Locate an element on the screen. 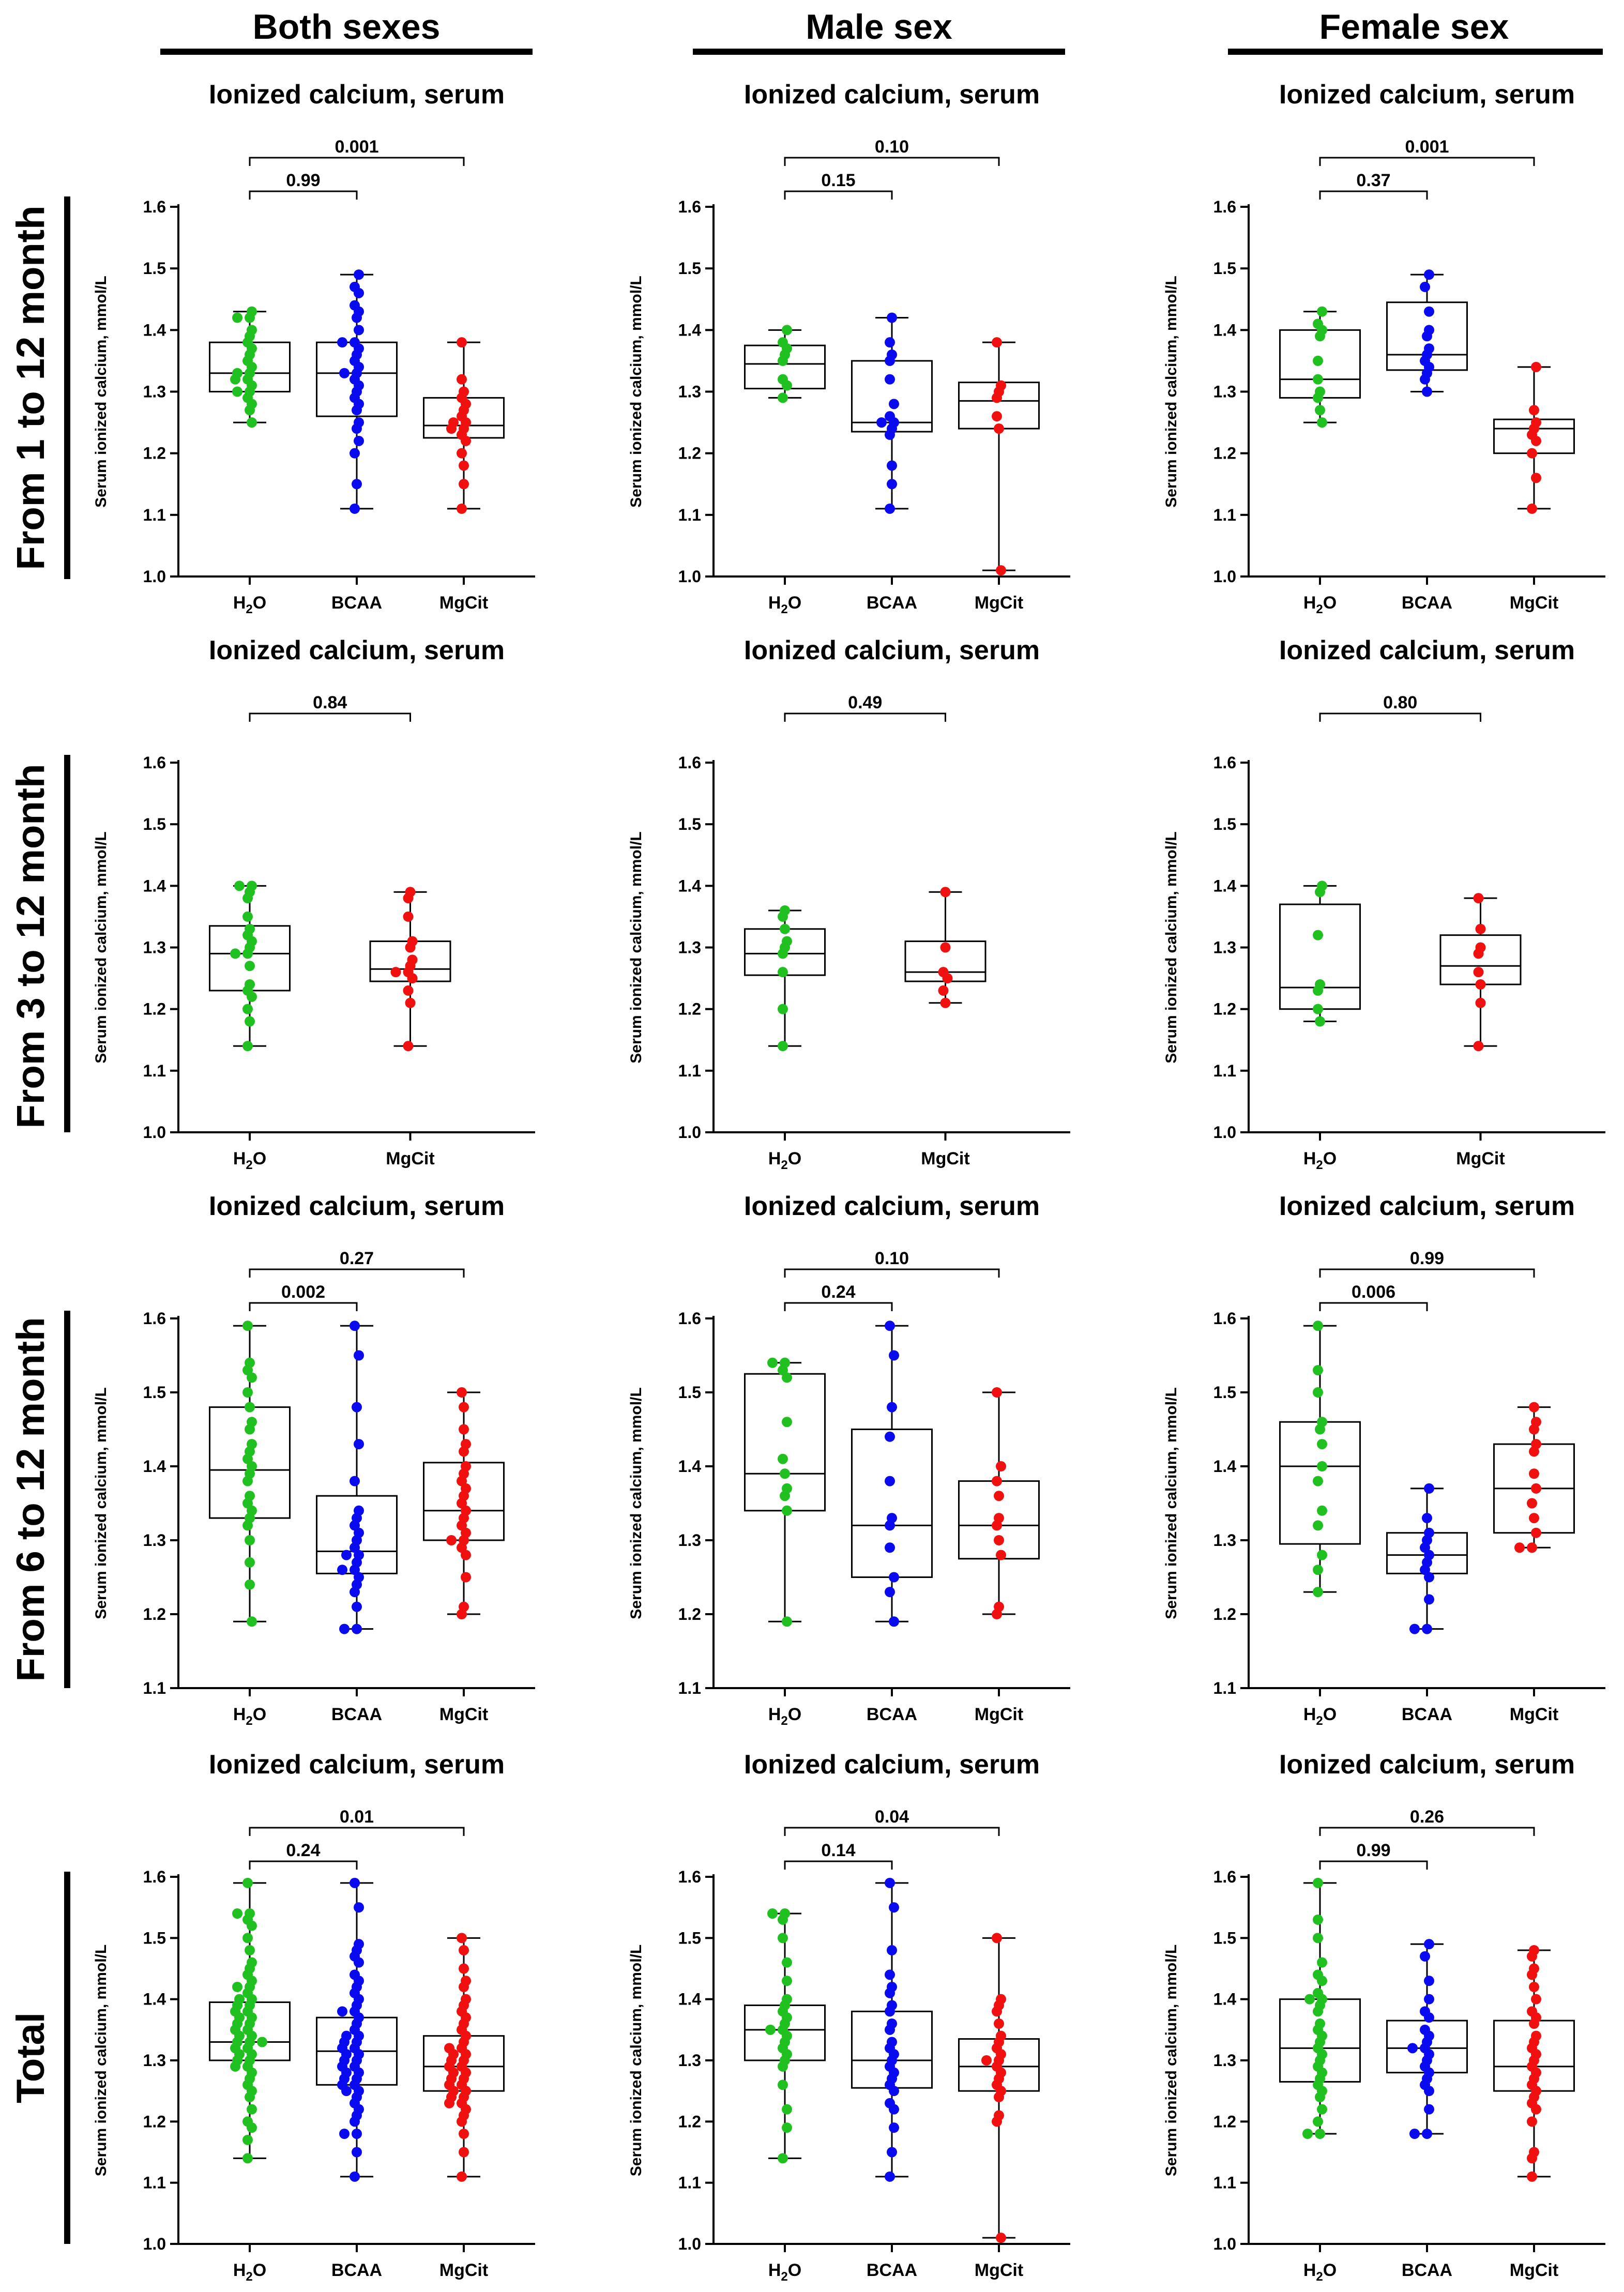 This screenshot has height=2292, width=1624. p-value-label: 0.49 is located at coordinates (865, 702).